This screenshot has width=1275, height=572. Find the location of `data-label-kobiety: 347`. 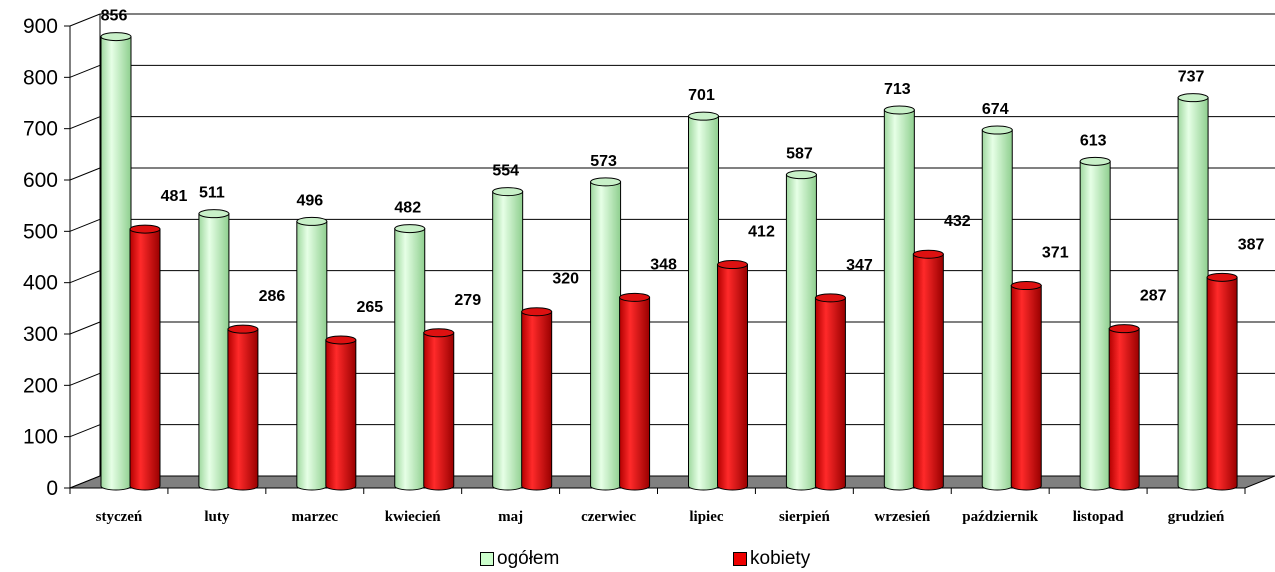

data-label-kobiety: 347 is located at coordinates (859, 265).